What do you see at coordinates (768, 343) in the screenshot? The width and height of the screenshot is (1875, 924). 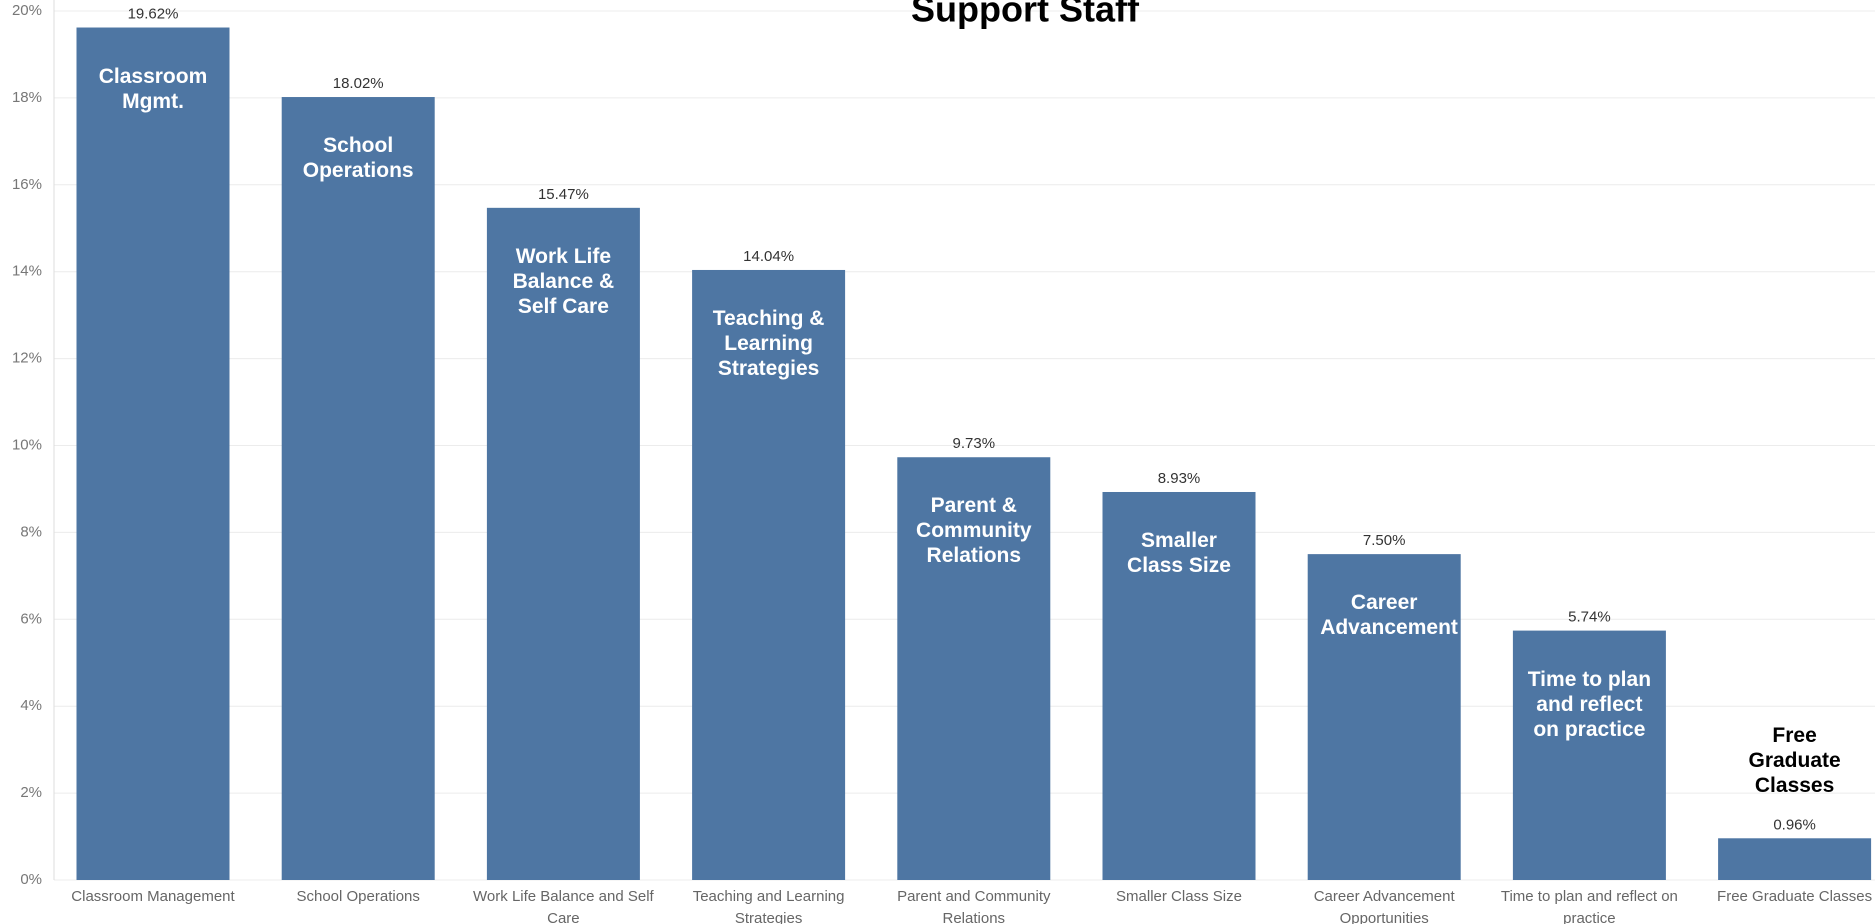 I see `bar-annotation: Teaching & Learning Strategies` at bounding box center [768, 343].